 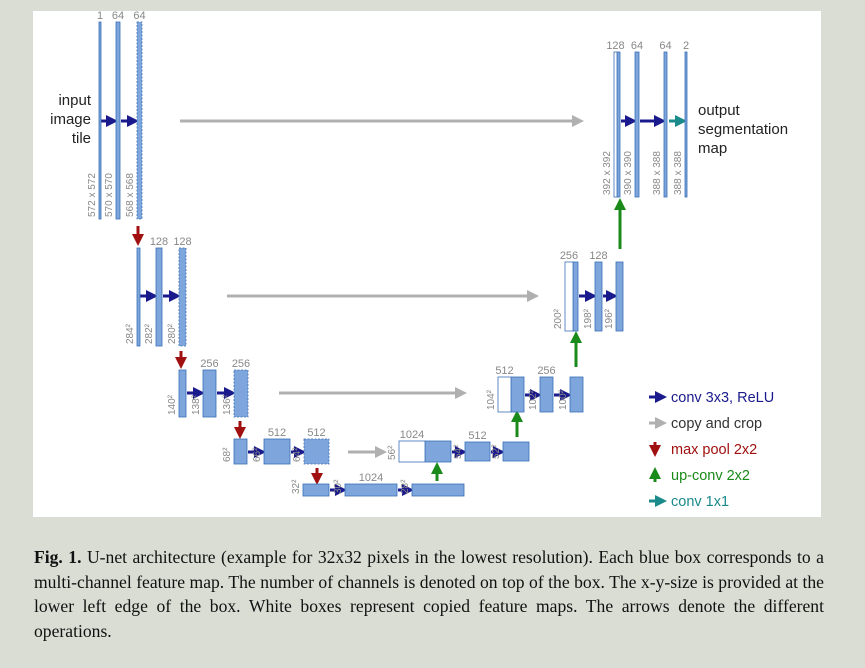 I want to click on spatial-size-label: 56², so click(x=392, y=452).